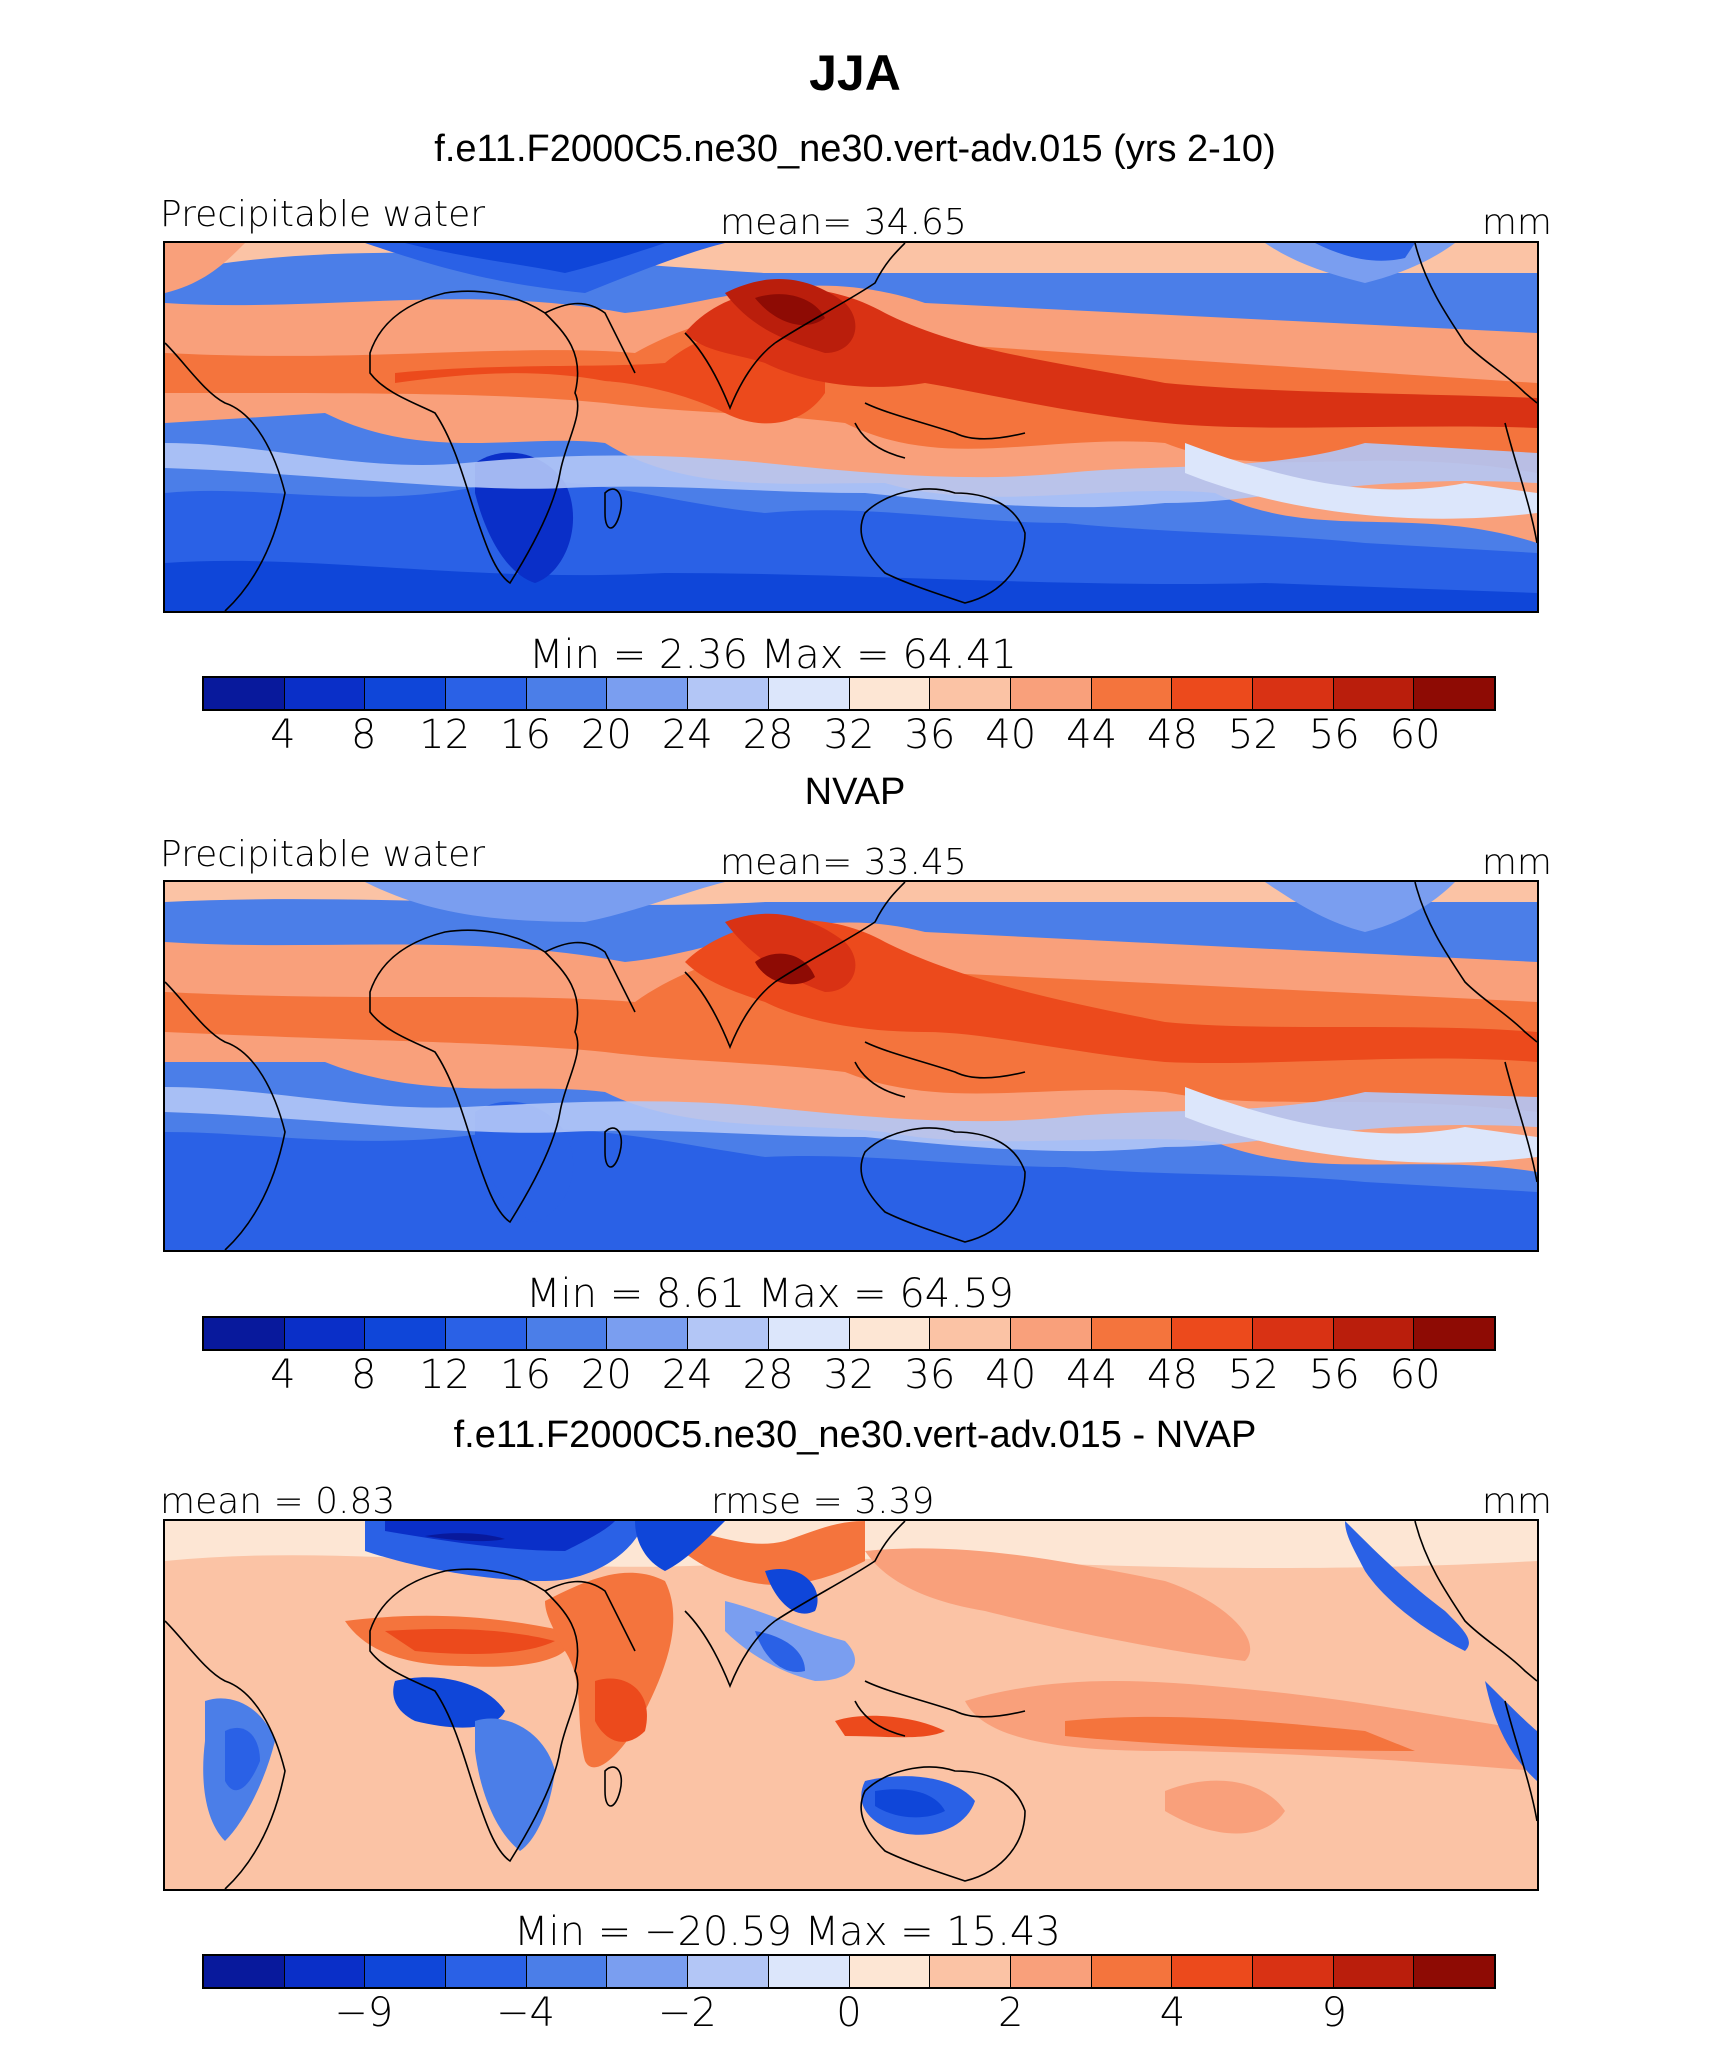 This screenshot has height=2064, width=1710. I want to click on colorbar-tick-label: −9, so click(364, 2013).